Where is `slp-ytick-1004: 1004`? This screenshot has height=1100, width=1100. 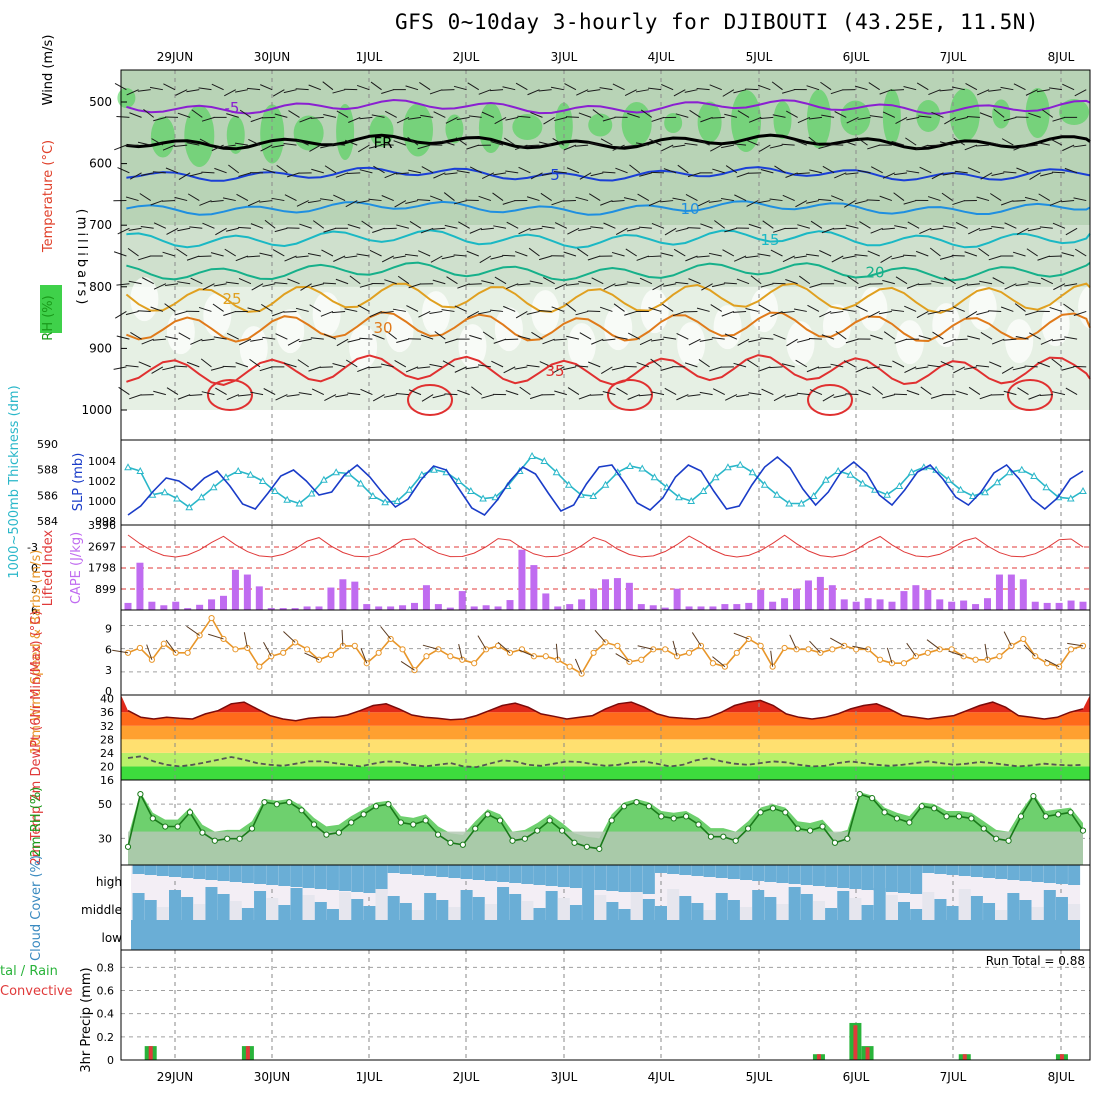
slp-ytick-1004: 1004 is located at coordinates (102, 461).